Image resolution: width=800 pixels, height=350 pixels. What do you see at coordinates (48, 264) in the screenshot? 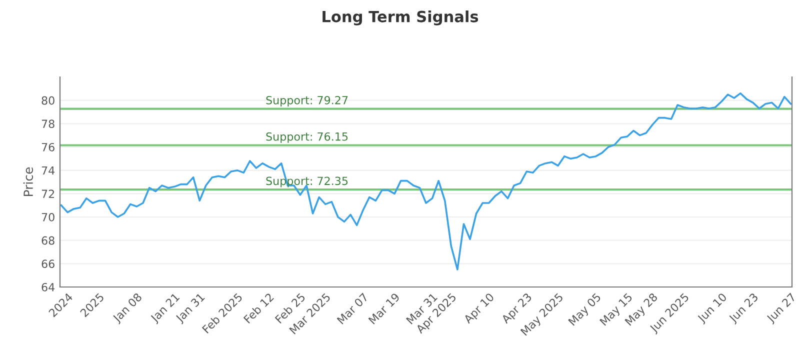
I see `y-tick-label: 66` at bounding box center [48, 264].